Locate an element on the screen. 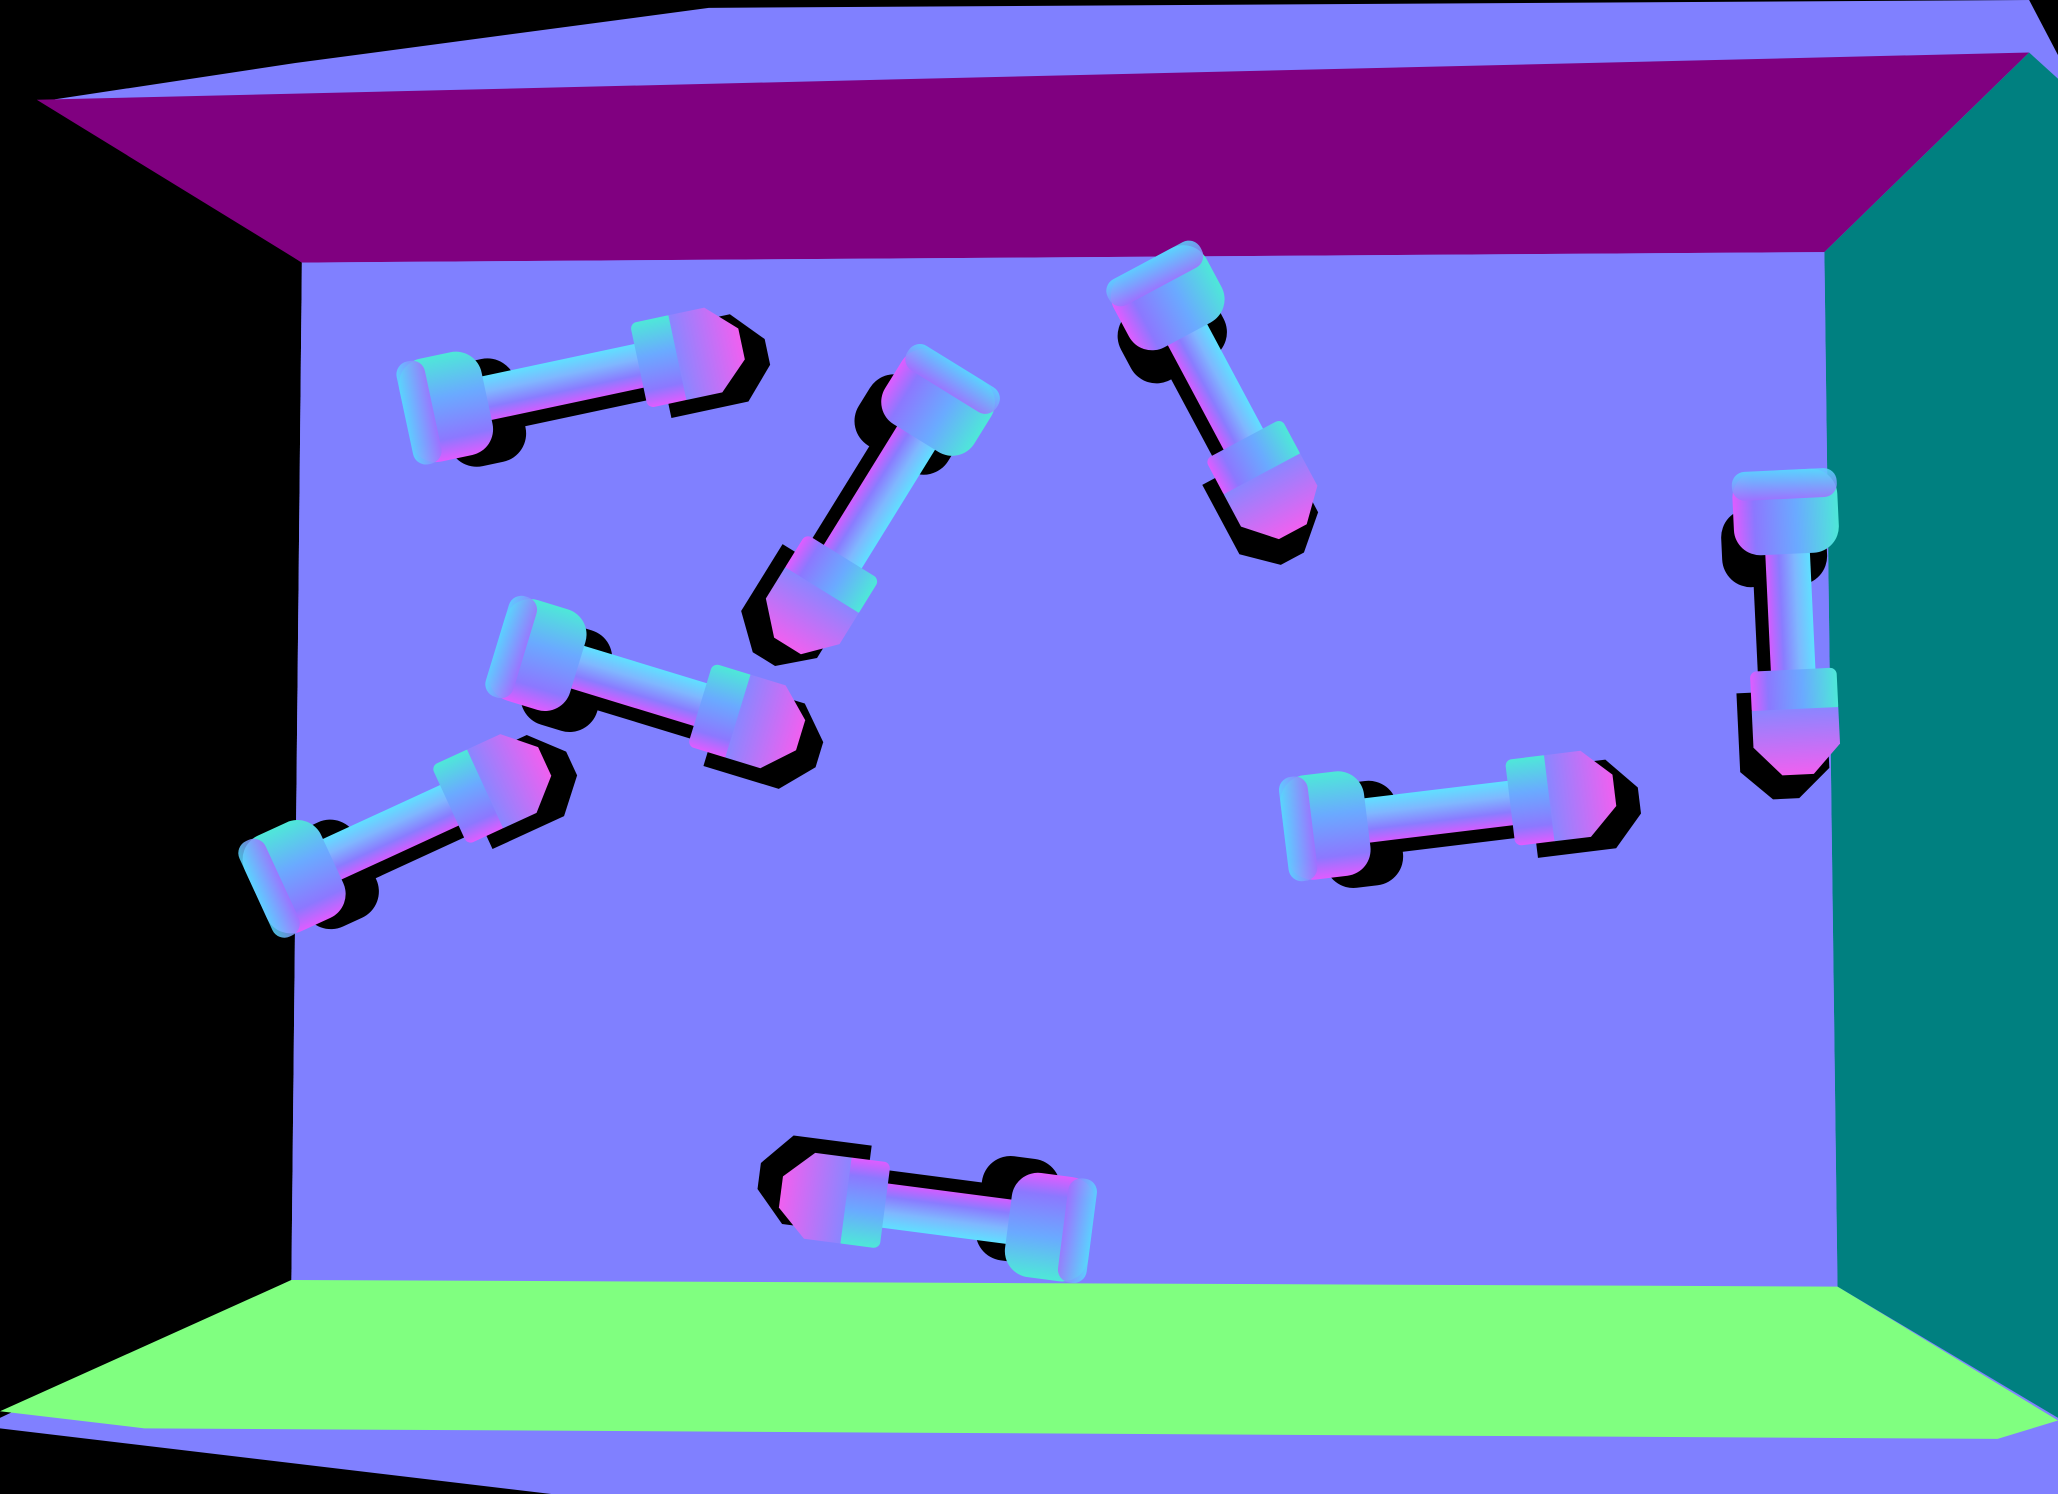  ceiling is located at coordinates (1033, 157).